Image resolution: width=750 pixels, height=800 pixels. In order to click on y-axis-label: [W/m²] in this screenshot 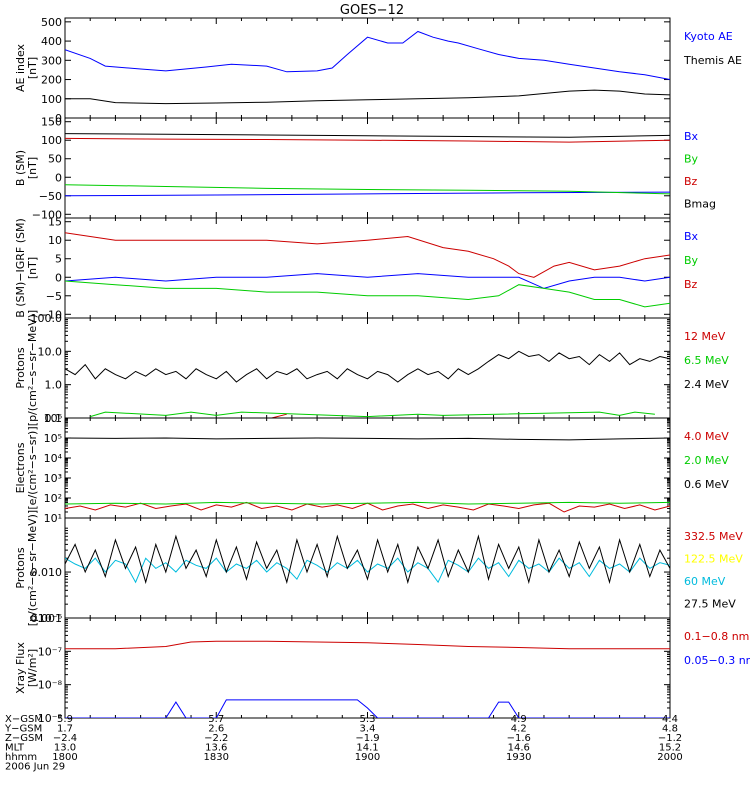, I will do `click(32, 668)`.